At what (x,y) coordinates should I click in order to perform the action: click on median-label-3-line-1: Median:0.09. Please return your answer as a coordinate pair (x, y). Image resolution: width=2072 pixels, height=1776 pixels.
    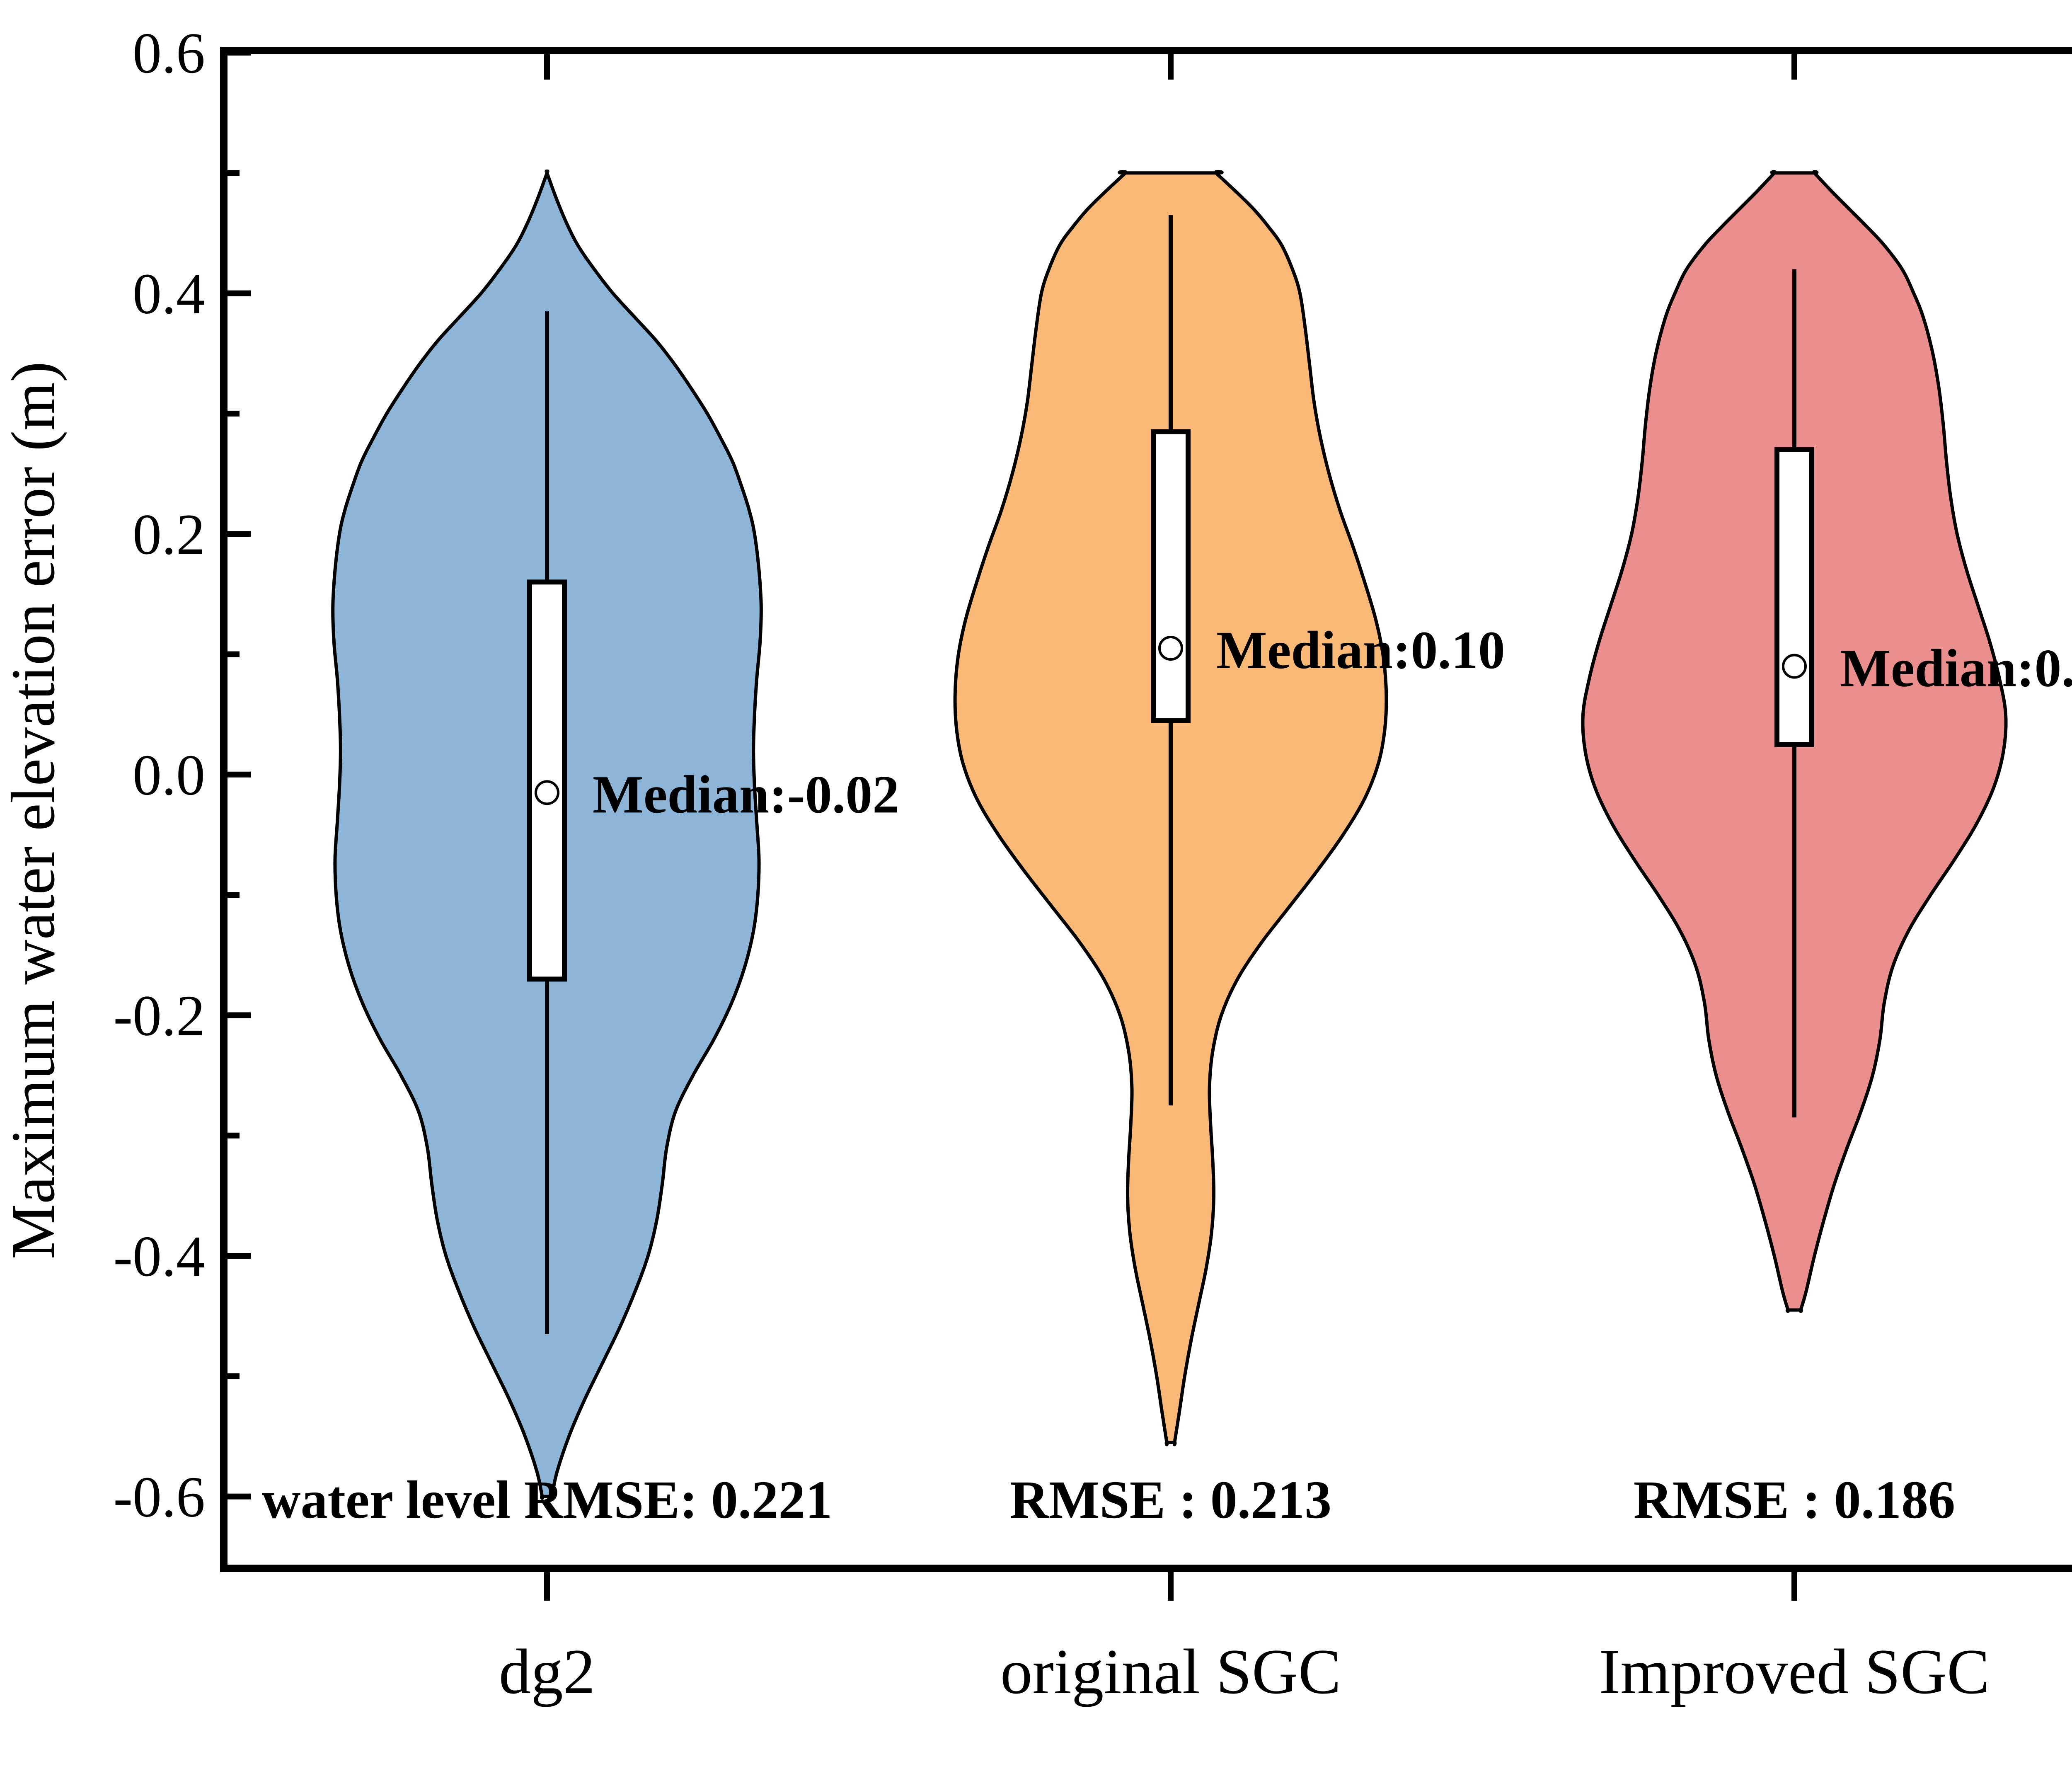
    Looking at the image, I should click on (1956, 668).